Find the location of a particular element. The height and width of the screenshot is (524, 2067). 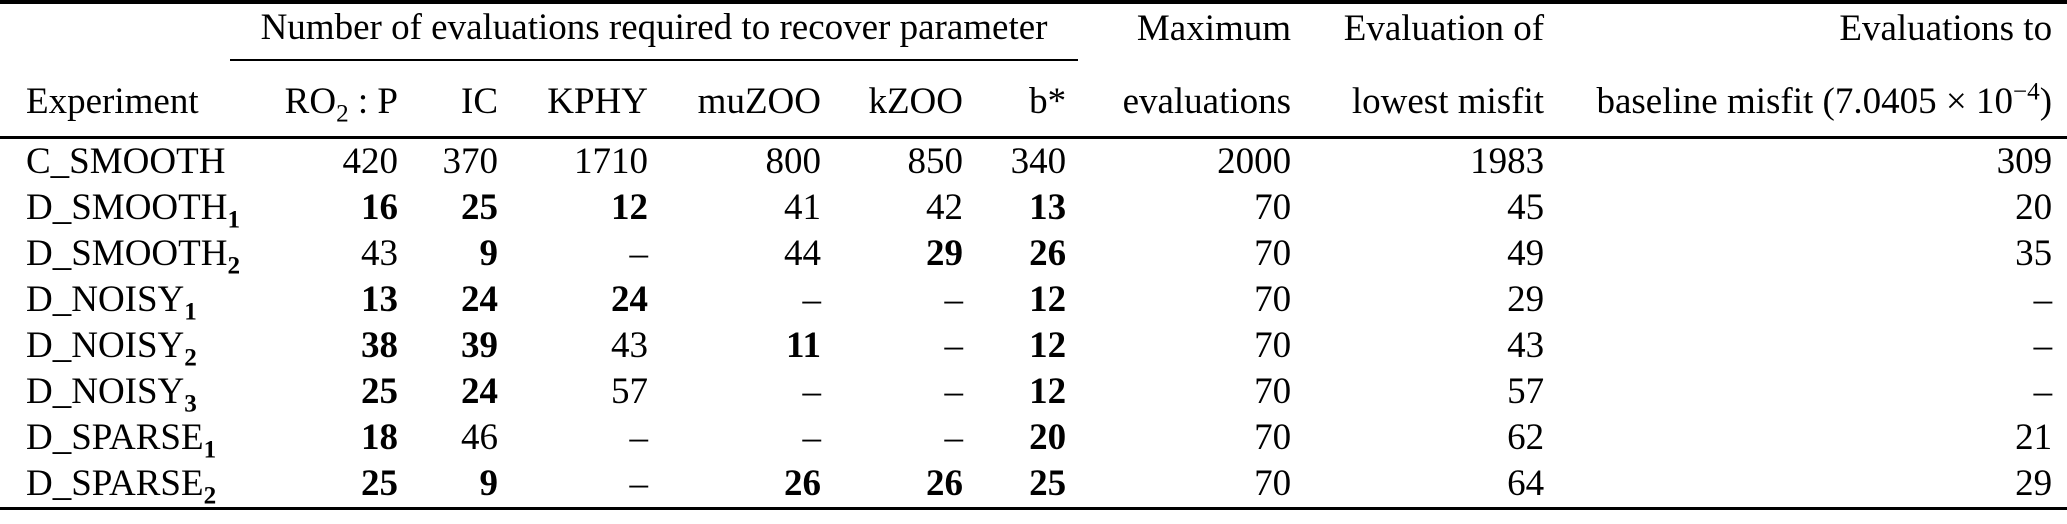

experiment-name: D_NOISY2 is located at coordinates (115, 347).